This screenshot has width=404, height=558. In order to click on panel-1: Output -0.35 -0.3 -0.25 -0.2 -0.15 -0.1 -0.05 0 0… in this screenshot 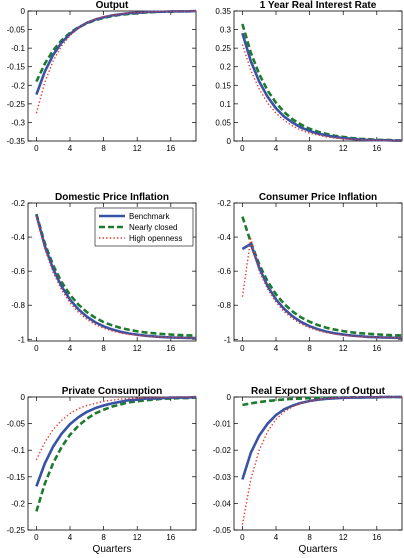, I will do `click(102, 76)`.